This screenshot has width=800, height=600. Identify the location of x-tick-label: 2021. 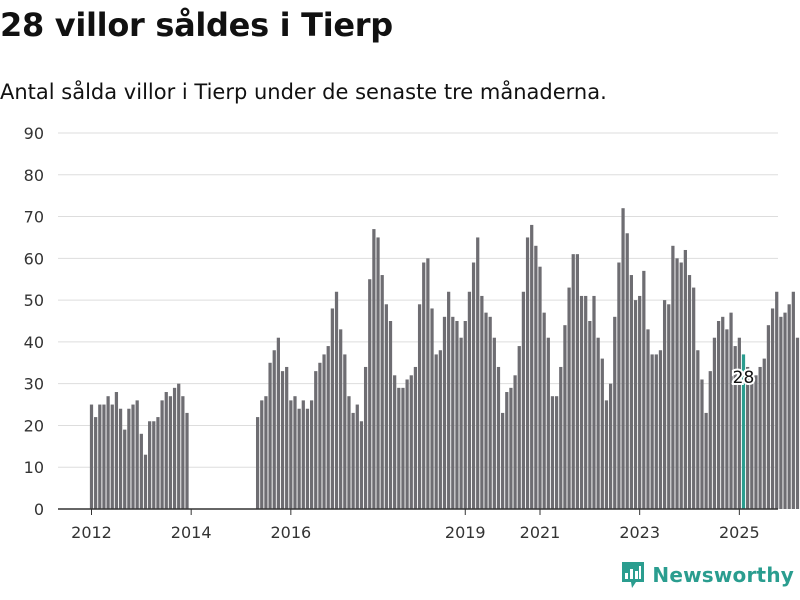
(540, 532).